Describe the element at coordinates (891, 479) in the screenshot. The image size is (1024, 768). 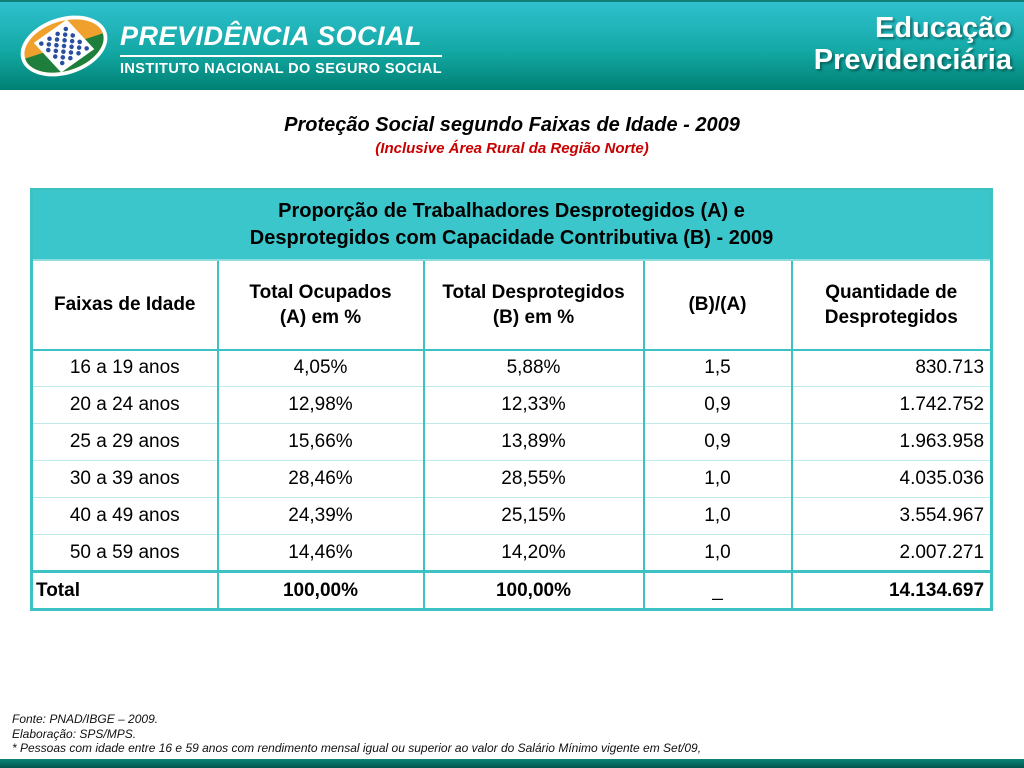
I see `cell-quantidade: 4.035.036` at that location.